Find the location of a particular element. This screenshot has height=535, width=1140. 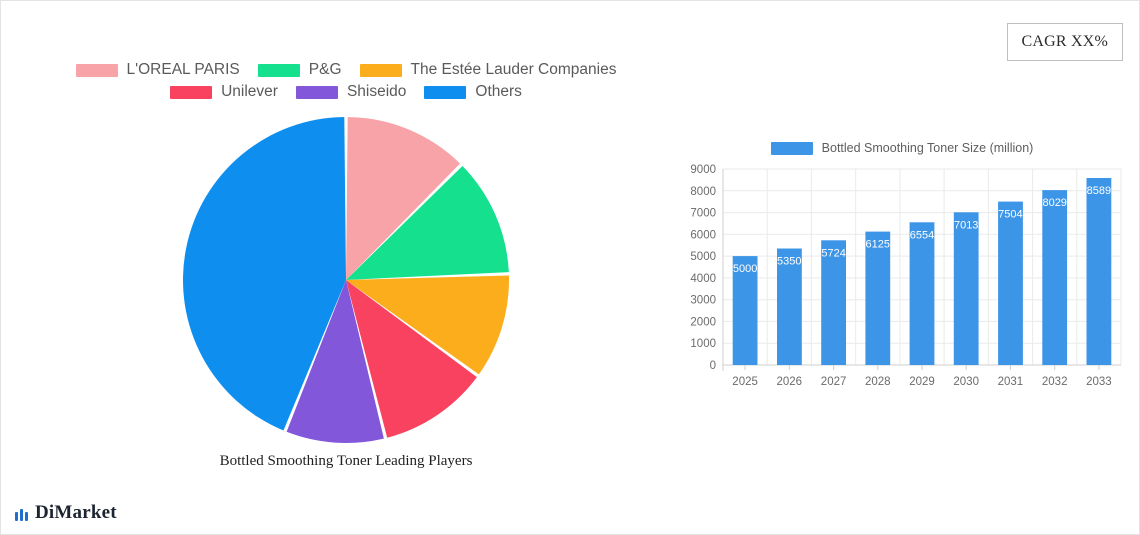

y-axis-tick-label: 4000 is located at coordinates (703, 279).